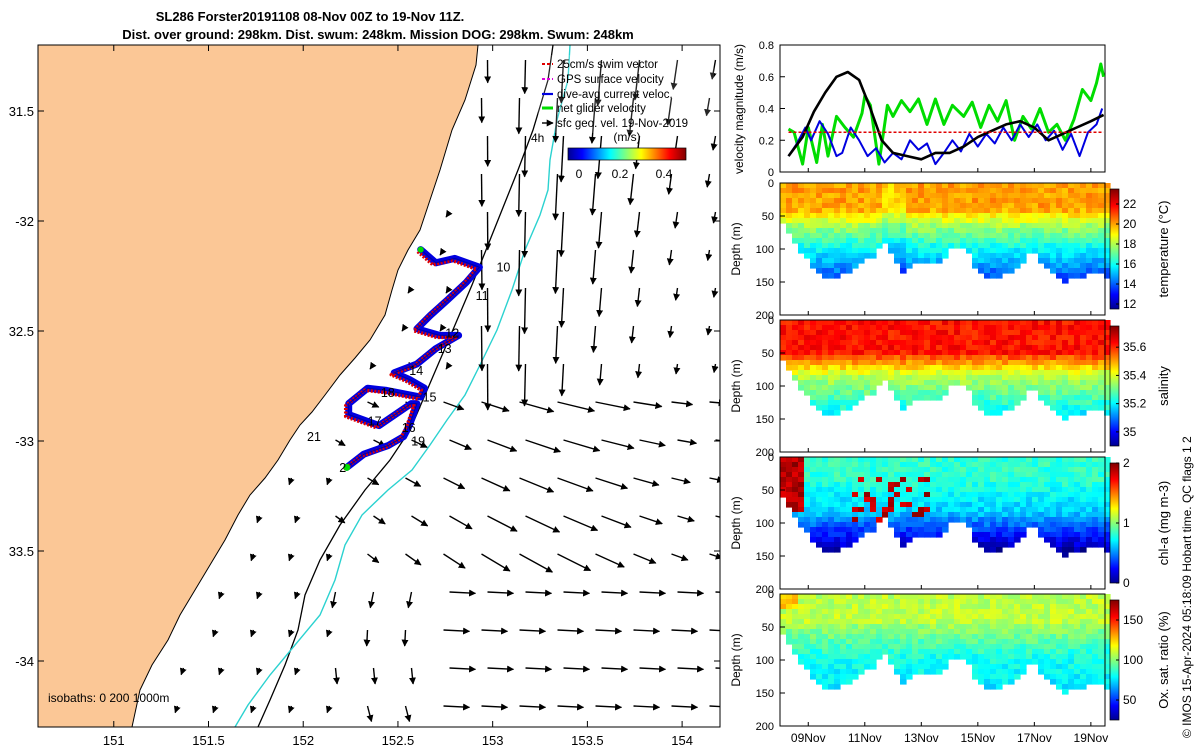 The width and height of the screenshot is (1200, 750). What do you see at coordinates (398, 740) in the screenshot?
I see `map-xtick-label: 152.5` at bounding box center [398, 740].